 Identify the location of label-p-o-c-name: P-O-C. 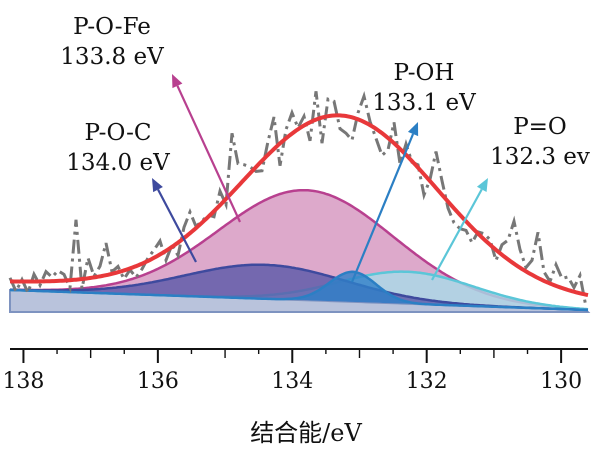
(117, 133).